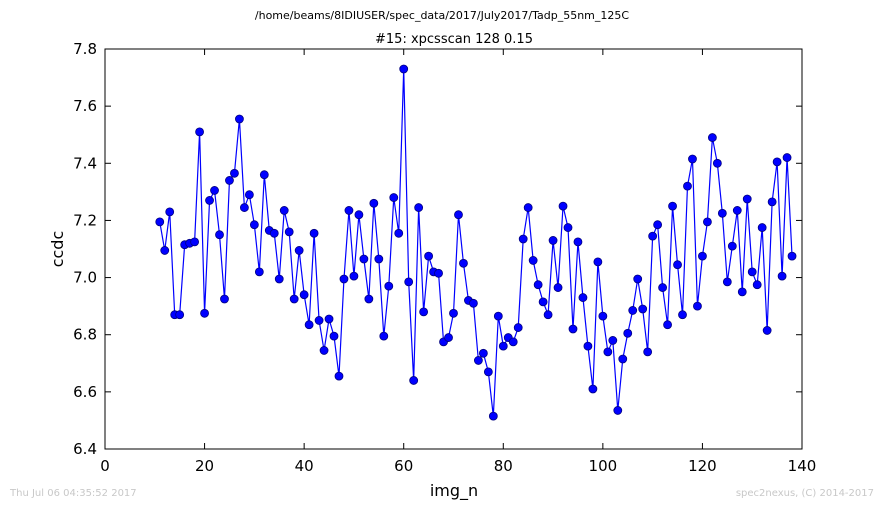 The height and width of the screenshot is (513, 884). I want to click on chart-title: #15: xpcsscan 128 0.15, so click(454, 39).